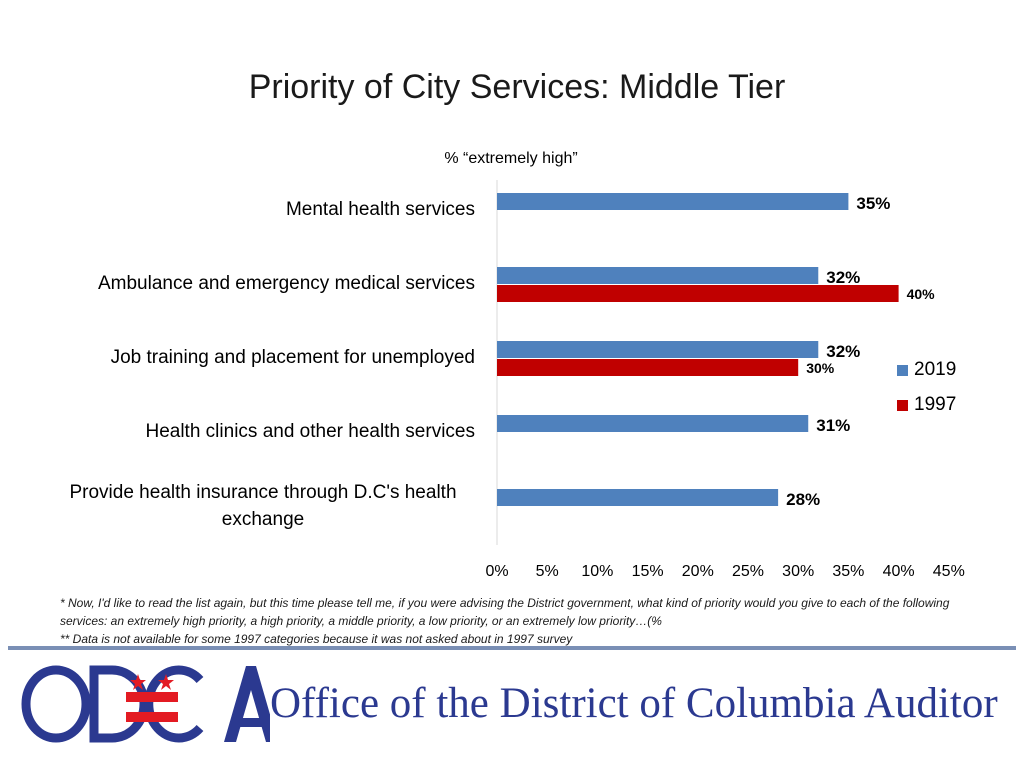  What do you see at coordinates (597, 571) in the screenshot?
I see `x-tick-label: 10%` at bounding box center [597, 571].